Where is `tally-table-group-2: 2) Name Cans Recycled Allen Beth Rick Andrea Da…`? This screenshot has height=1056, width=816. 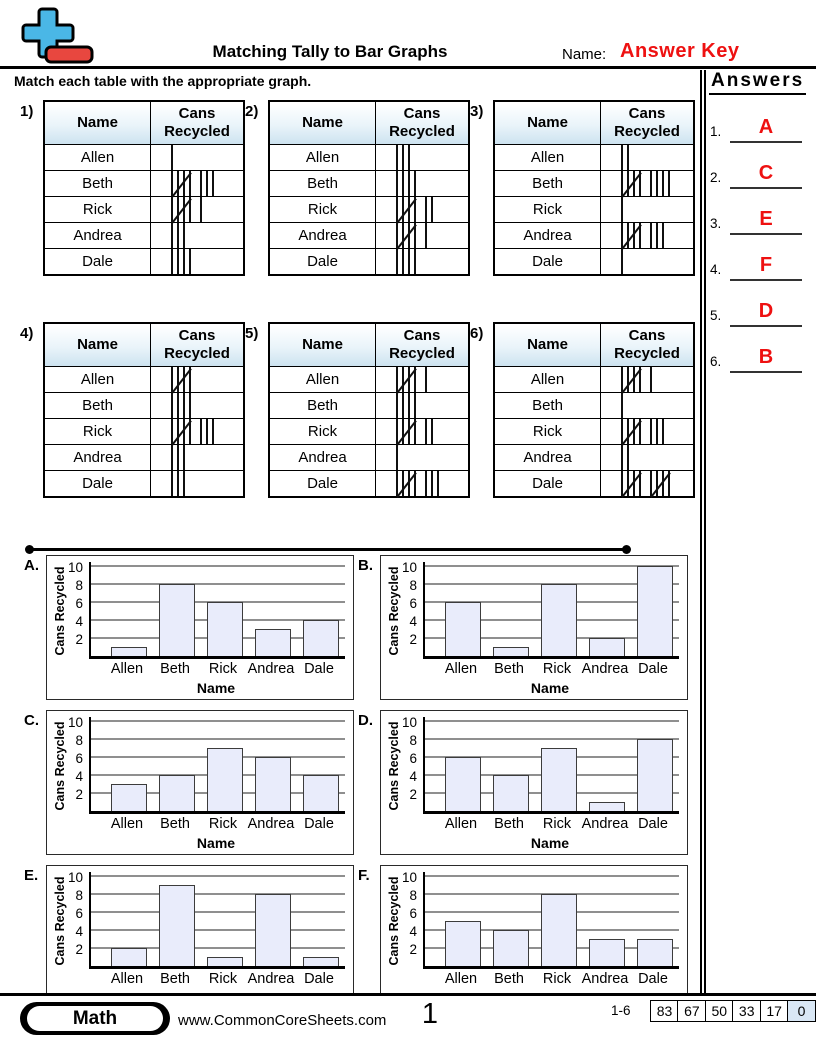 tally-table-group-2: 2) Name Cans Recycled Allen Beth Rick Andrea Da… is located at coordinates (357, 188).